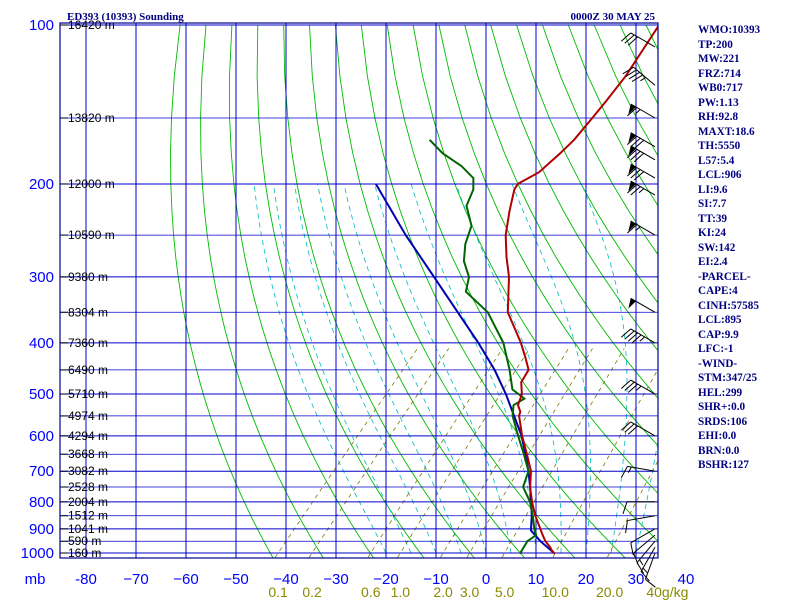 The height and width of the screenshot is (600, 800). What do you see at coordinates (443, 592) in the screenshot?
I see `mixing-ratio-label: 2.0` at bounding box center [443, 592].